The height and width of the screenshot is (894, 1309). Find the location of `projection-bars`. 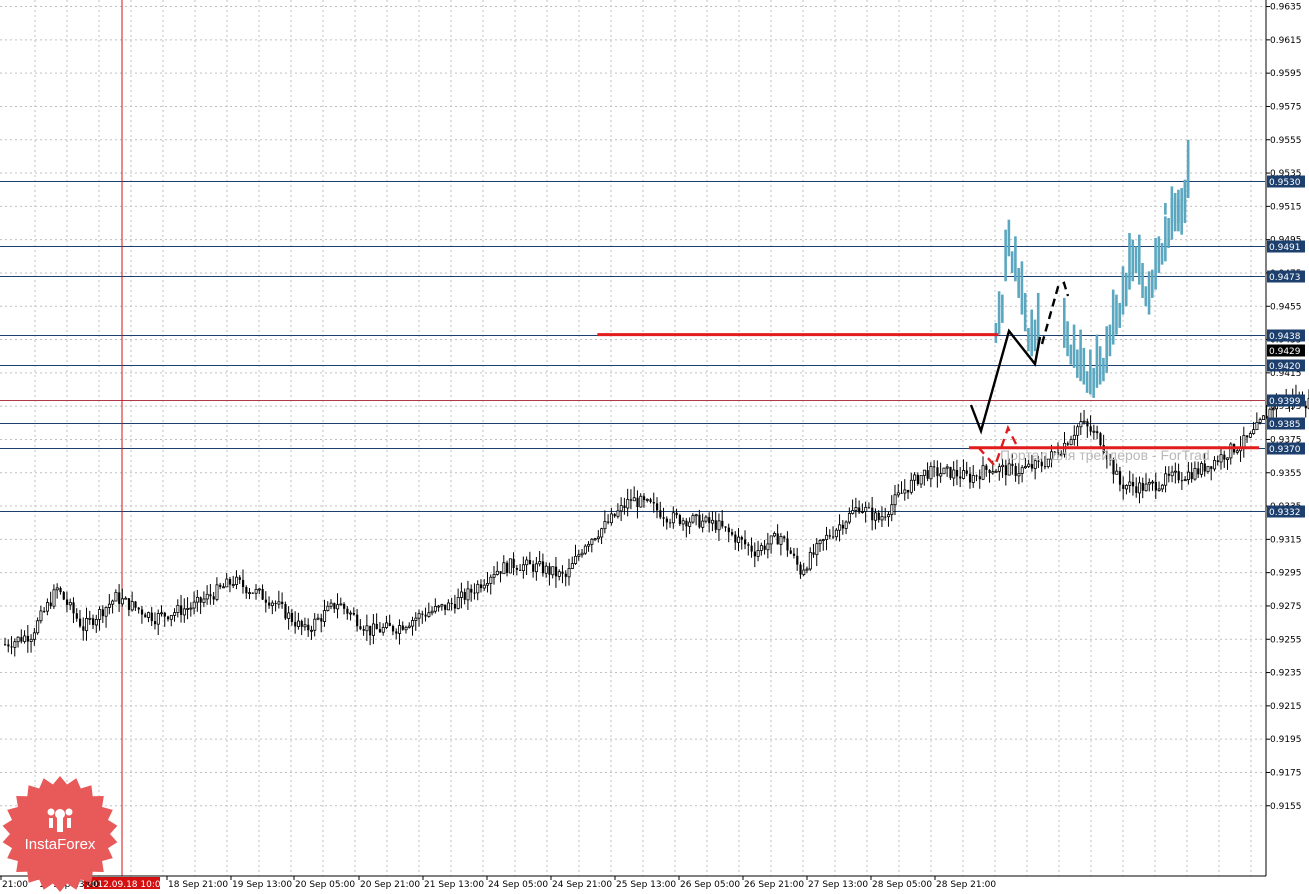

projection-bars is located at coordinates (1092, 268).